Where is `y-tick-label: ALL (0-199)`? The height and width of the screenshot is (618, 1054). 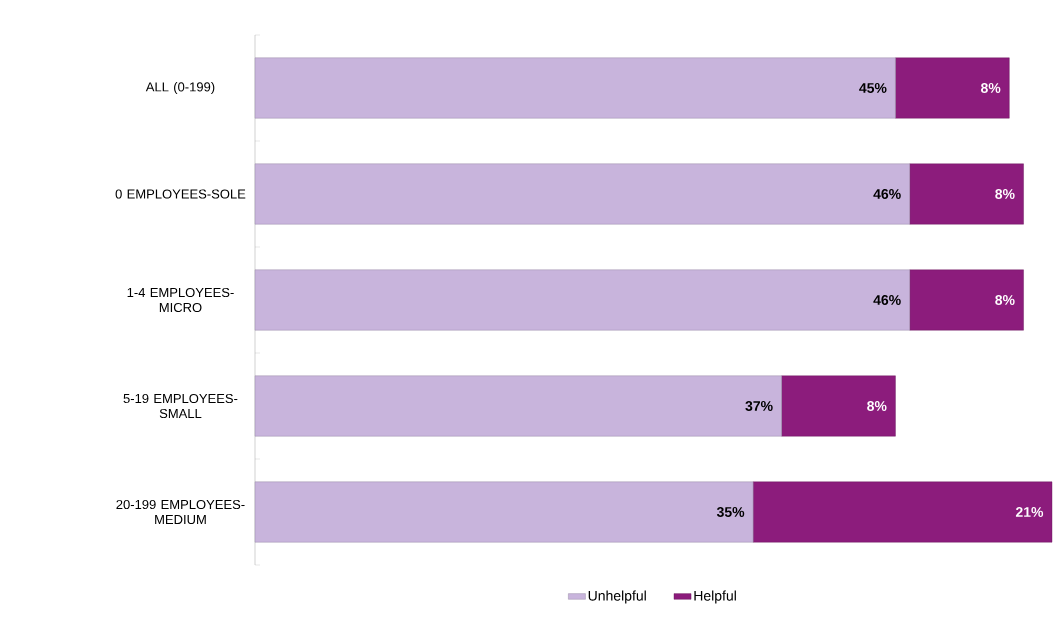
y-tick-label: ALL (0-199) is located at coordinates (180, 88).